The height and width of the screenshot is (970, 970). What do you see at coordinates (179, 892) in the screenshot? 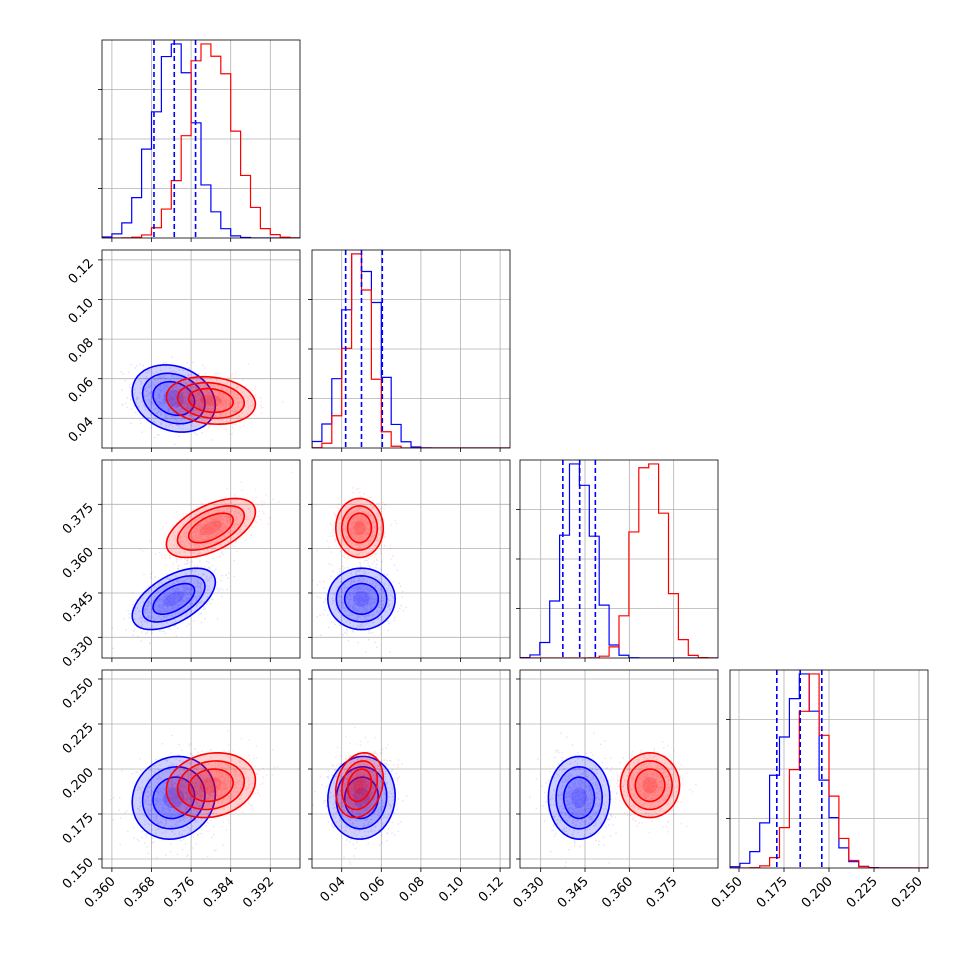
I see `x-tick-label: 0.376` at bounding box center [179, 892].